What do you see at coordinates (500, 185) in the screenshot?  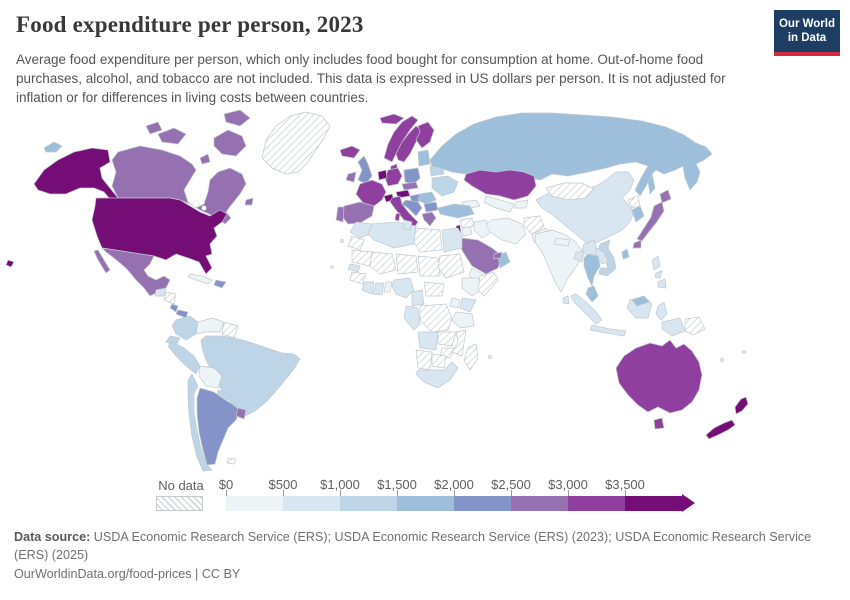 I see `country-kazakhstan` at bounding box center [500, 185].